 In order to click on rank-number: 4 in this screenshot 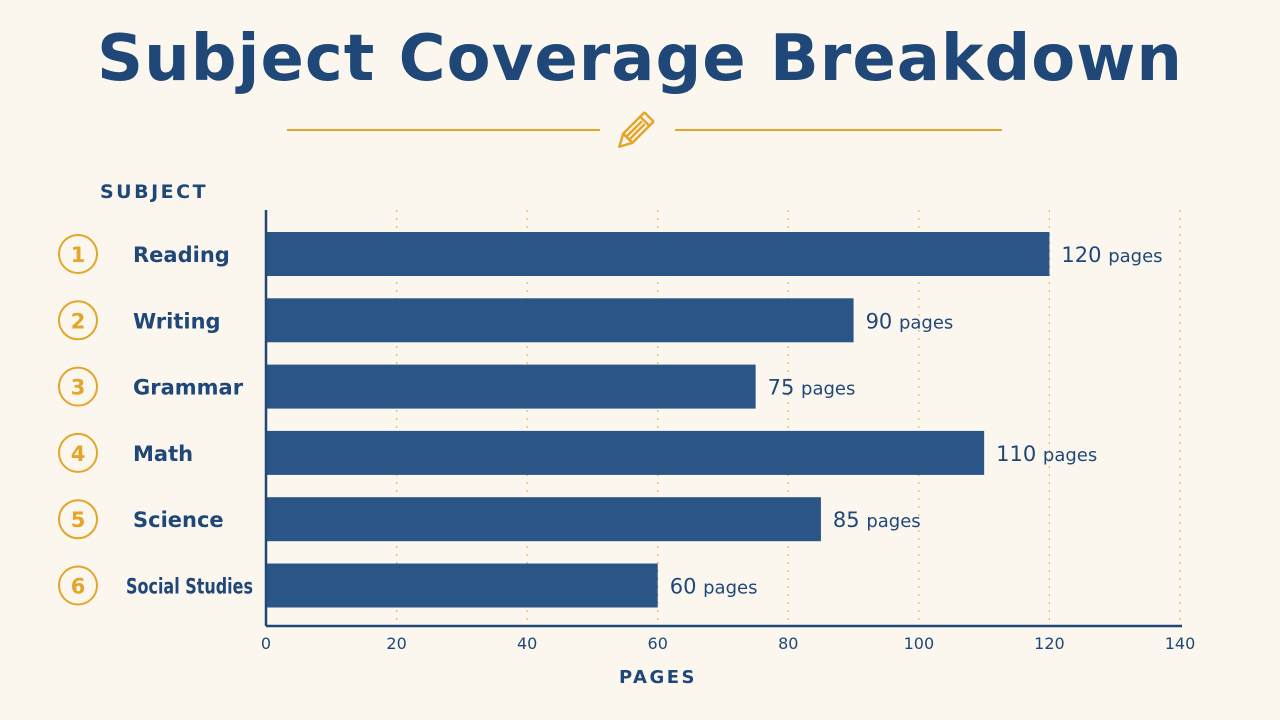, I will do `click(78, 454)`.